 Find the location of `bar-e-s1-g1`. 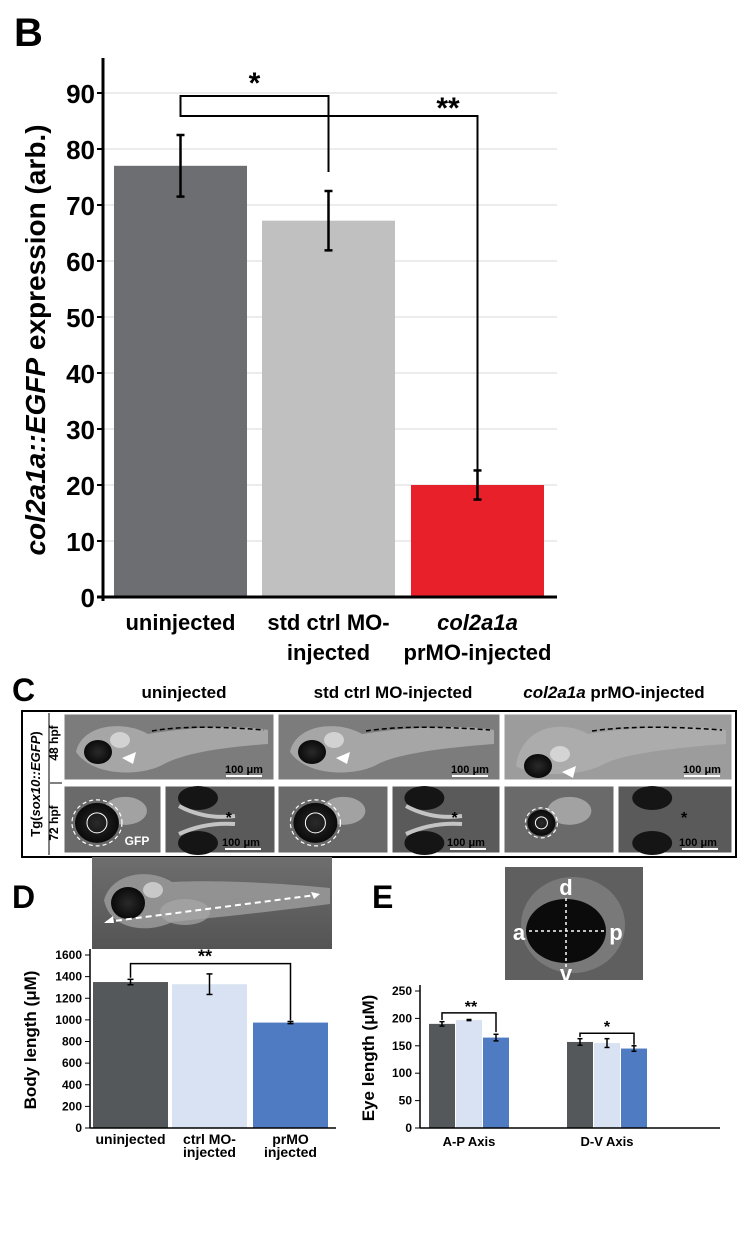

bar-e-s1-g1 is located at coordinates (607, 1085).